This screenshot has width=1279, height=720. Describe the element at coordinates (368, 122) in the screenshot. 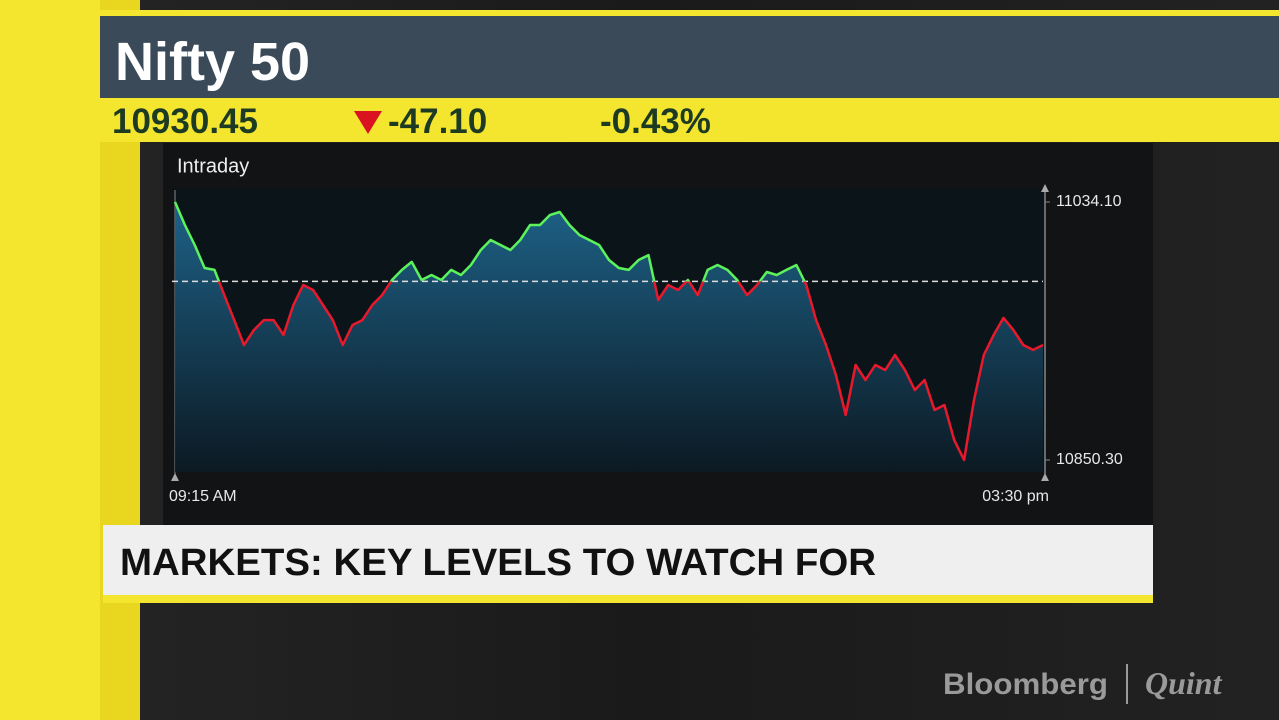

I see `down-arrow` at that location.